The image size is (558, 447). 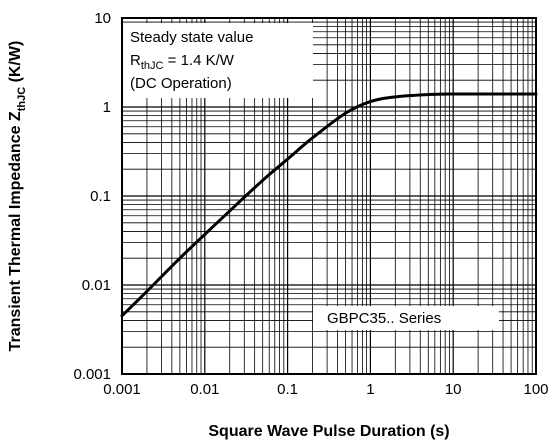 I want to click on y-tick-label: 0.001, so click(x=92, y=374).